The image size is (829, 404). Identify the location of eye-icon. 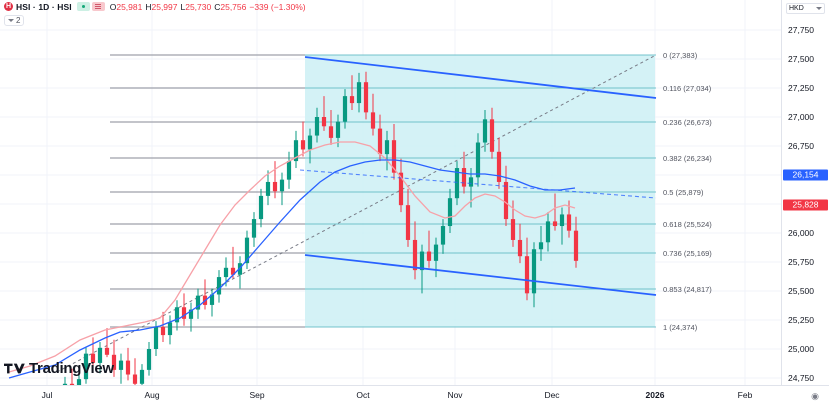
(83, 6).